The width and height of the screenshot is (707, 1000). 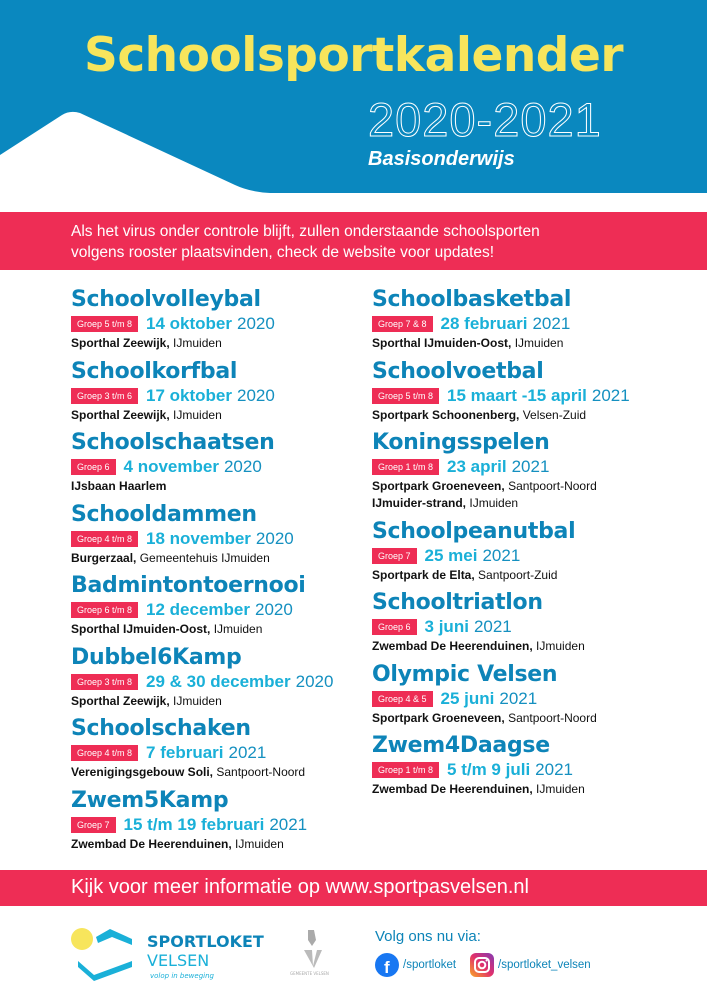 I want to click on location-city: Santpoort-Noord, so click(x=552, y=486).